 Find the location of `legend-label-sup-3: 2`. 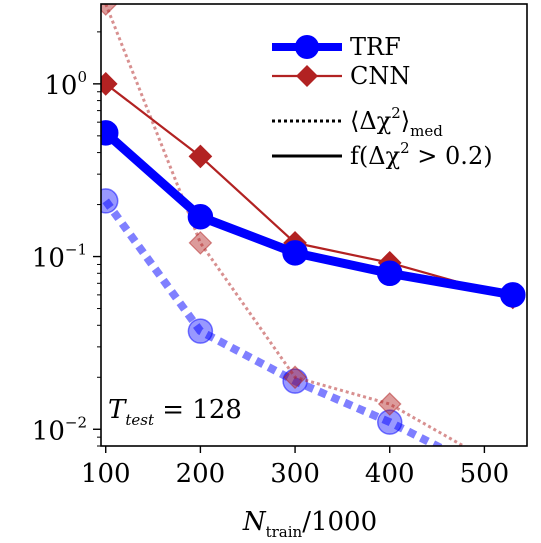

legend-label-sup-3: 2 is located at coordinates (405, 148).